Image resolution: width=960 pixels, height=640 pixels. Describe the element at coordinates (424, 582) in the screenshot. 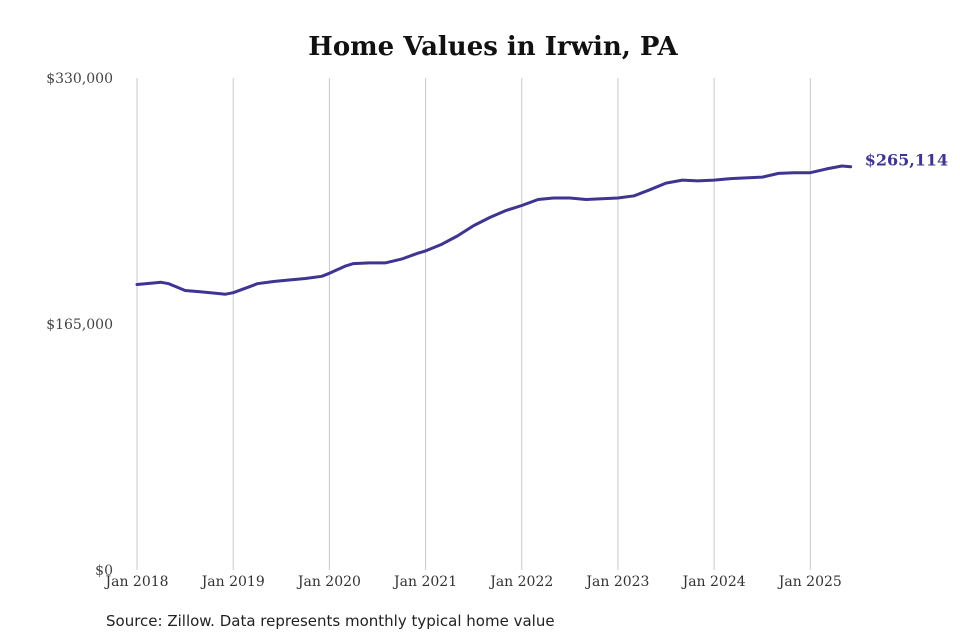

I see `x-tick-label: Jan 2021` at that location.